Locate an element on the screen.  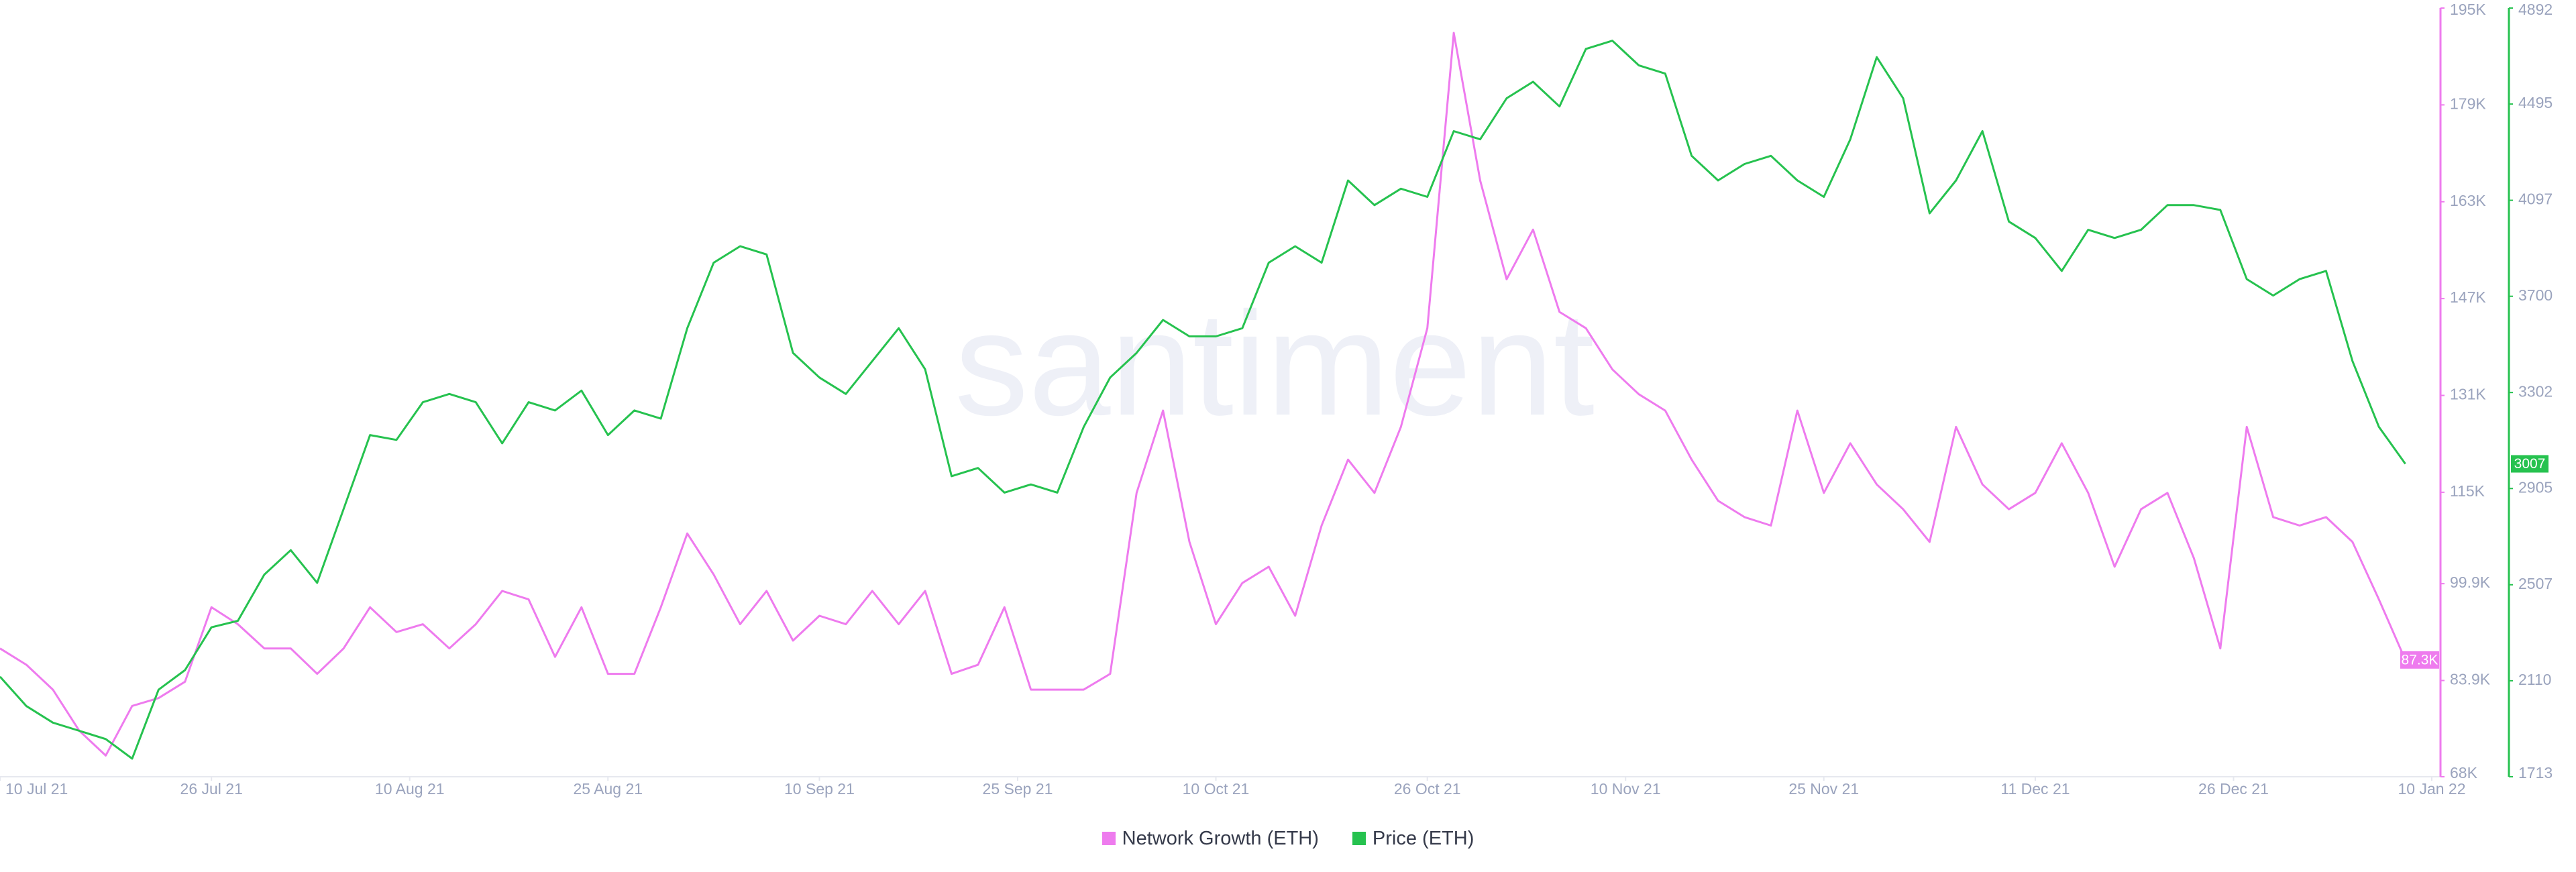
end-label: 87.3K is located at coordinates (2420, 659).